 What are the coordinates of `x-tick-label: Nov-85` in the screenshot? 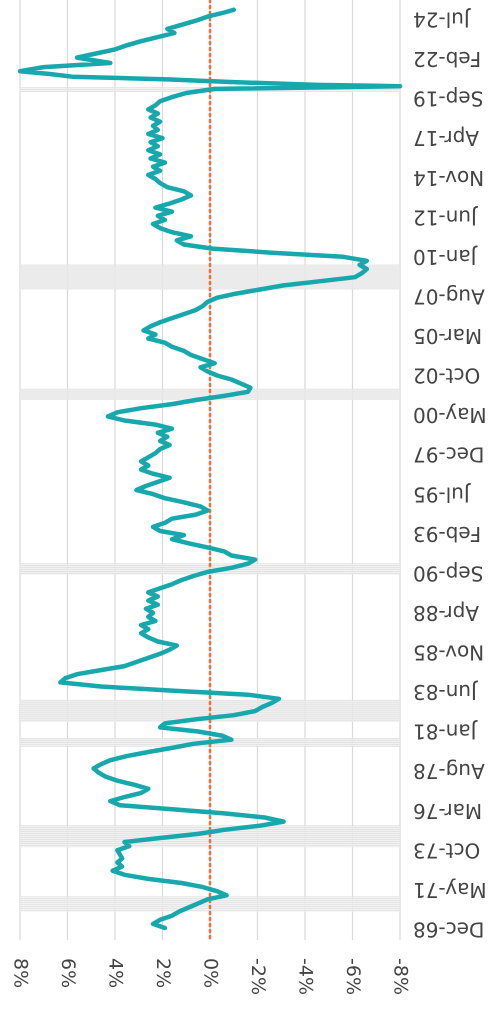 It's located at (448, 653).